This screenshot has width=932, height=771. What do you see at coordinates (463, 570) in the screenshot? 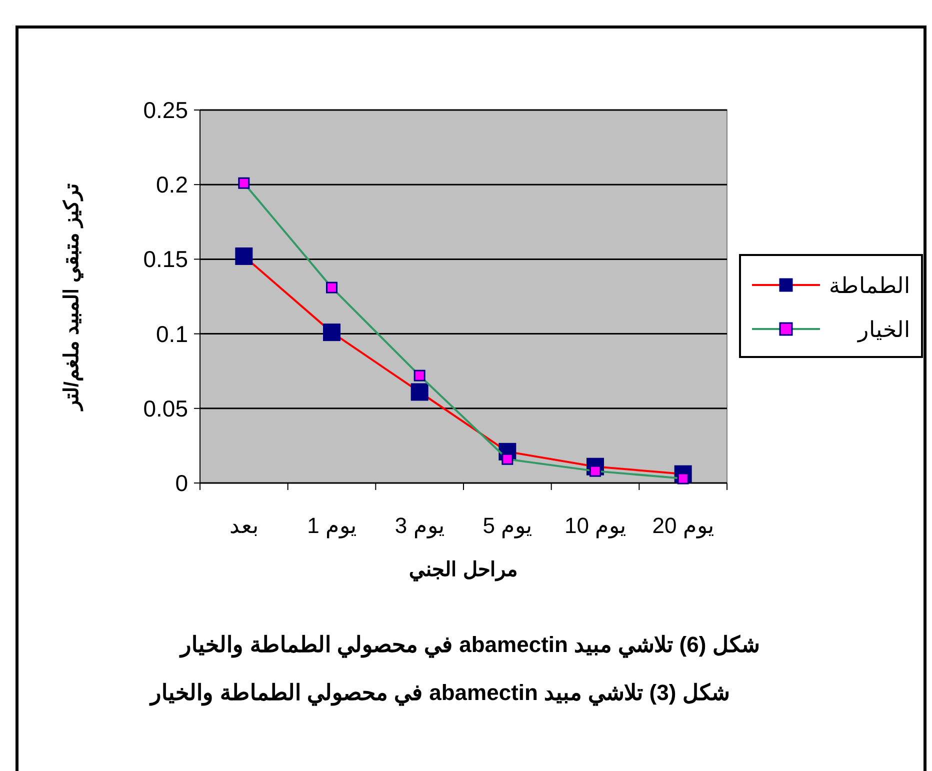
I see `x-axis-title: مراحل الجني` at bounding box center [463, 570].